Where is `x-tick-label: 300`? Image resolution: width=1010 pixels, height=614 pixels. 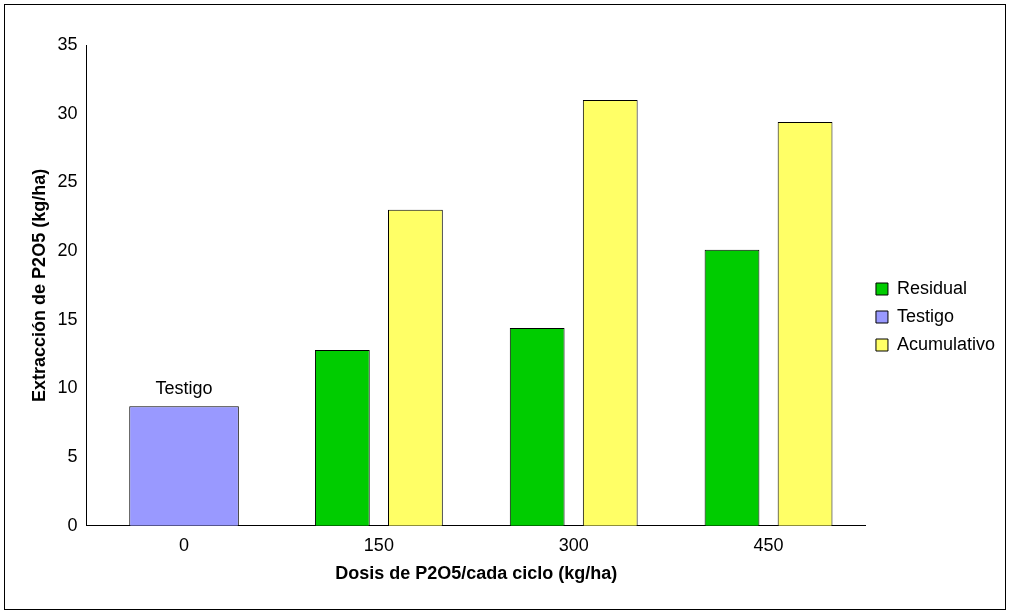
x-tick-label: 300 is located at coordinates (573, 544).